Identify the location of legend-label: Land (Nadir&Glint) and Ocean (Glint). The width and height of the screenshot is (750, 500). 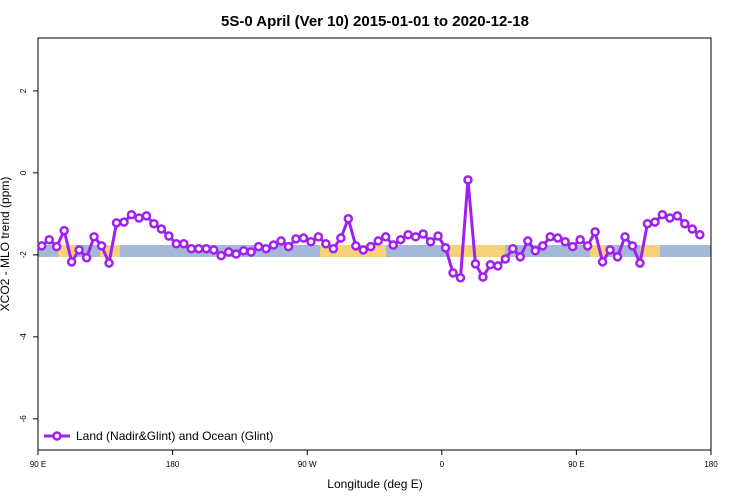
(174, 436).